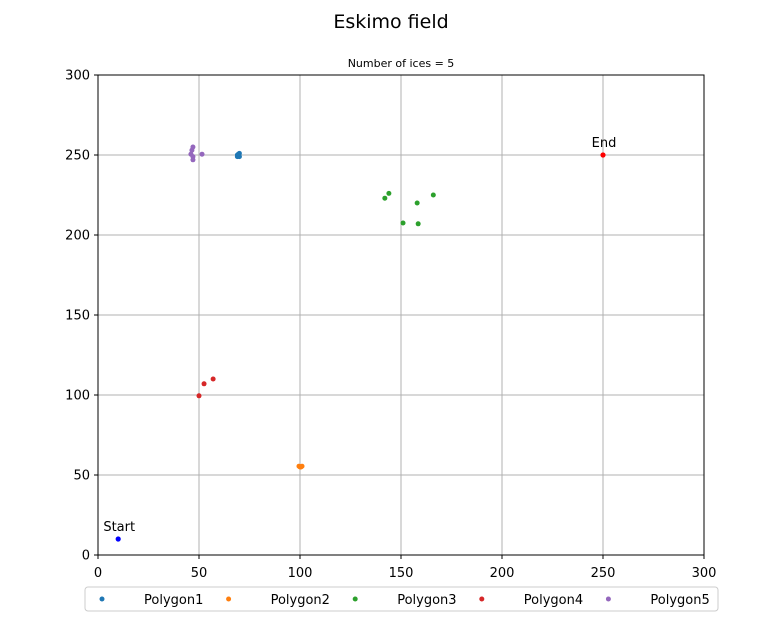  Describe the element at coordinates (426, 600) in the screenshot. I see `legend-label-polygon3: Polygon3` at that location.